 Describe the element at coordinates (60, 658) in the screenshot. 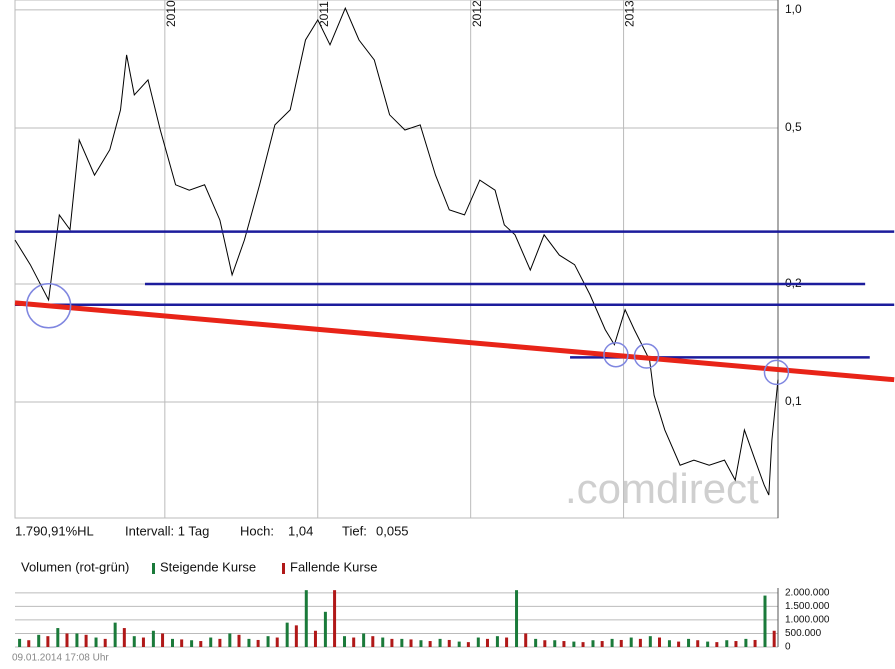

I see `footer: 09.01.2014 17:08 Uhr` at that location.